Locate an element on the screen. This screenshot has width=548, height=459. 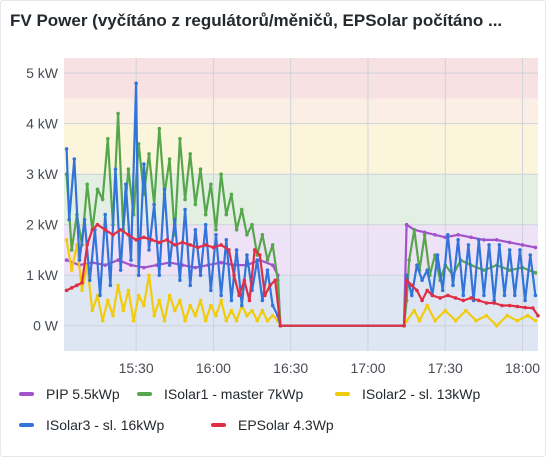
legend-label: PIP 5.5kWp is located at coordinates (83, 394).